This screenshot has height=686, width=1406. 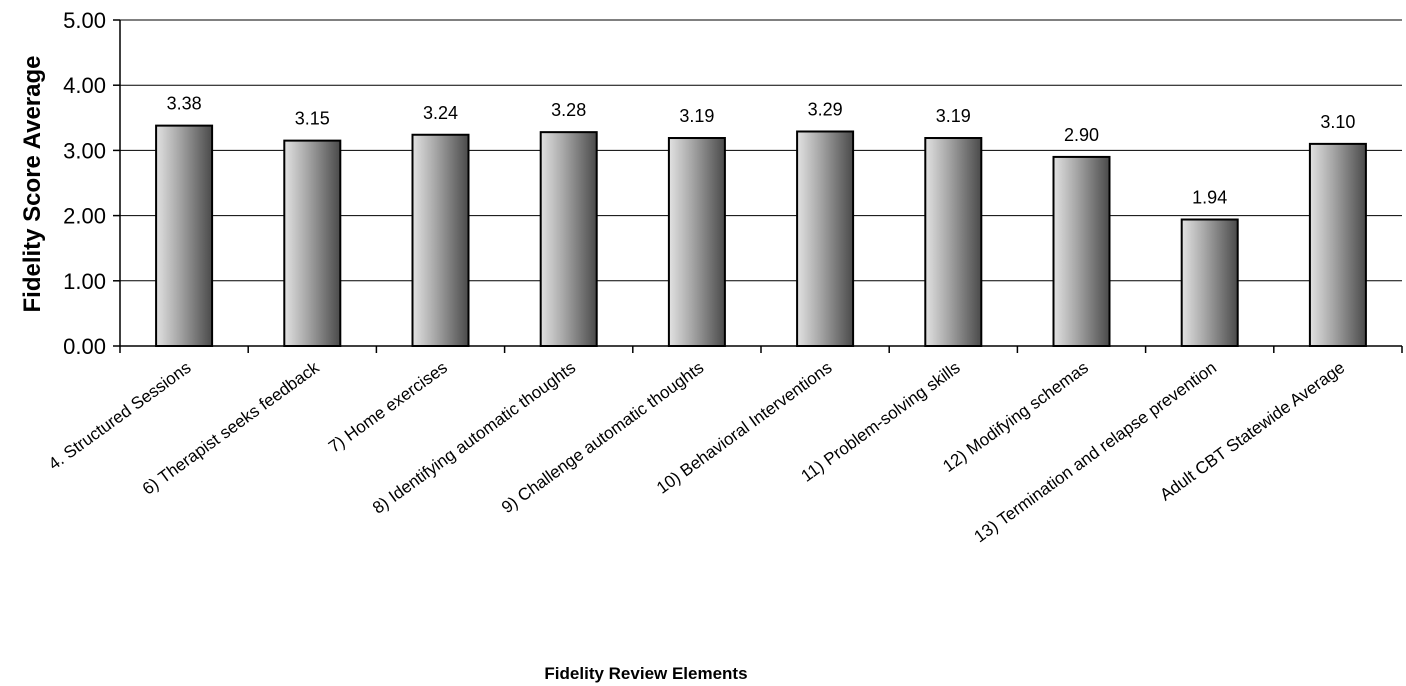 I want to click on x-tick-label: 8) Identifying automatic thoughts, so click(x=474, y=438).